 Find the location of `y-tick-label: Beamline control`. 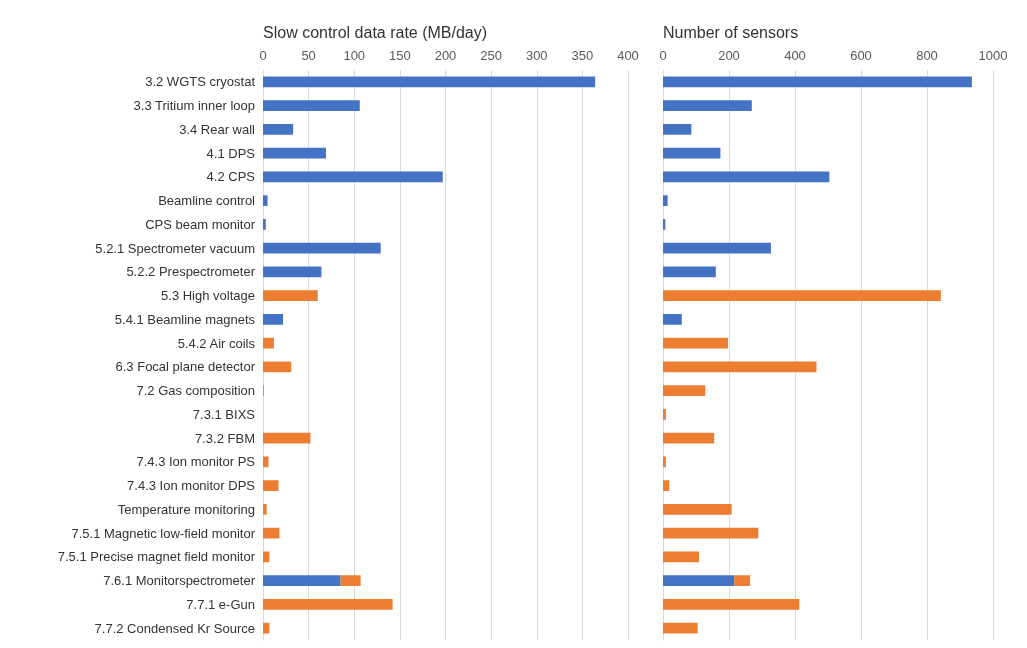

y-tick-label: Beamline control is located at coordinates (207, 201).